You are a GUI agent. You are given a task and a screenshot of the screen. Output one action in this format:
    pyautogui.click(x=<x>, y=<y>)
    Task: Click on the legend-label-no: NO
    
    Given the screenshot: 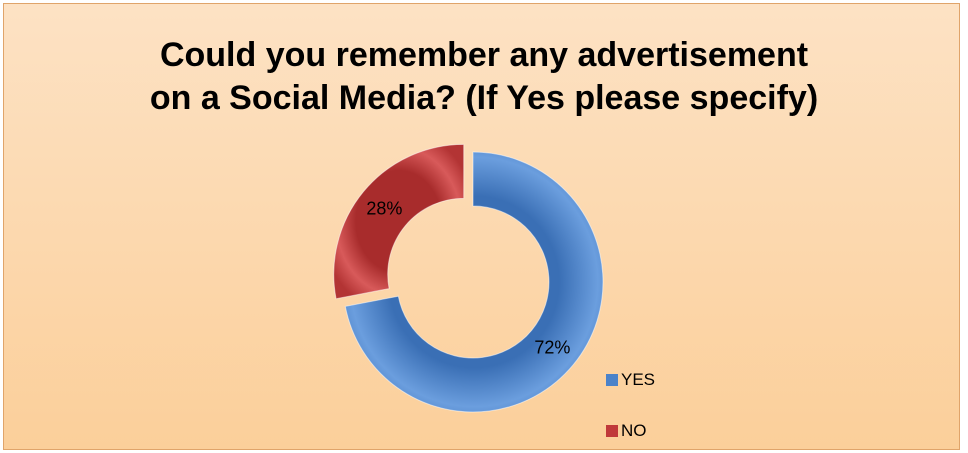 What is the action you would take?
    pyautogui.click(x=634, y=430)
    